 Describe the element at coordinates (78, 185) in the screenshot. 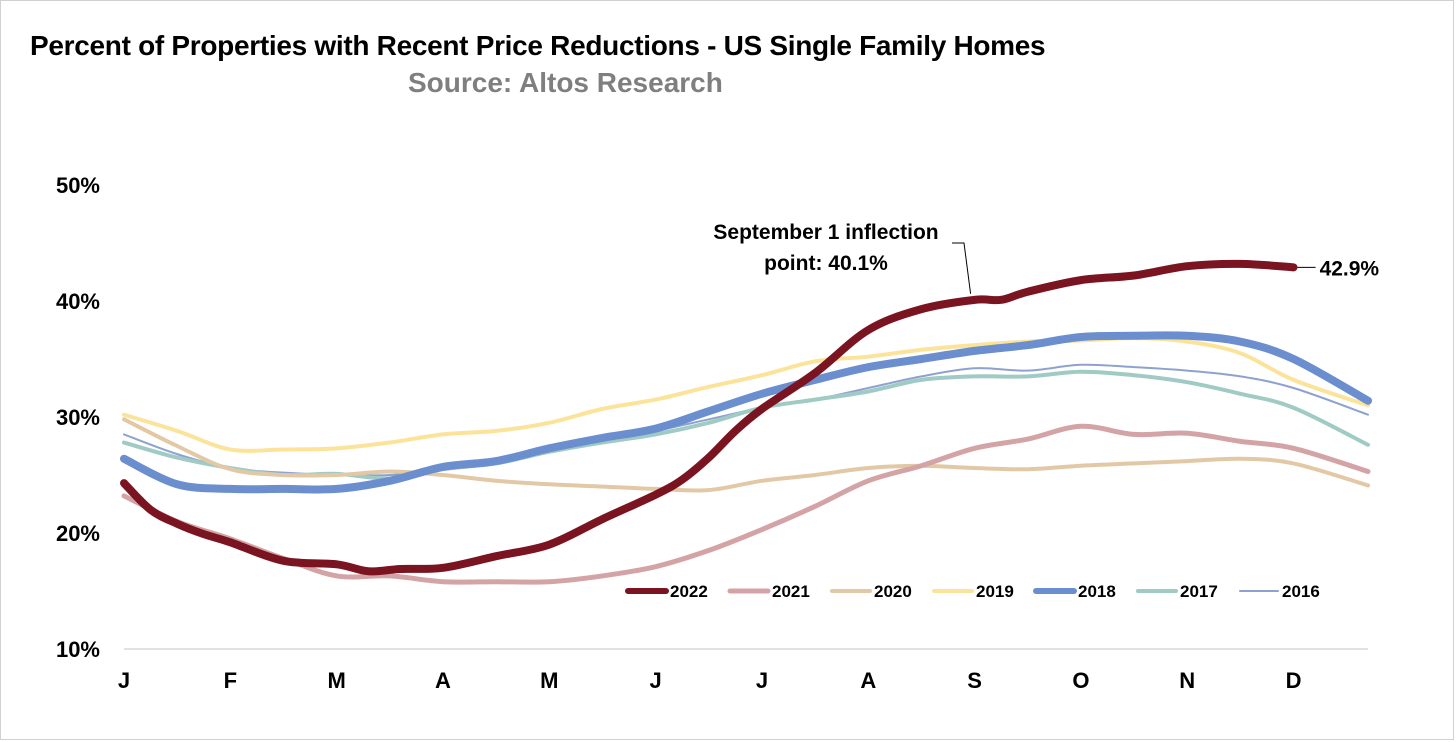

I see `y-tick-label: 50%` at that location.